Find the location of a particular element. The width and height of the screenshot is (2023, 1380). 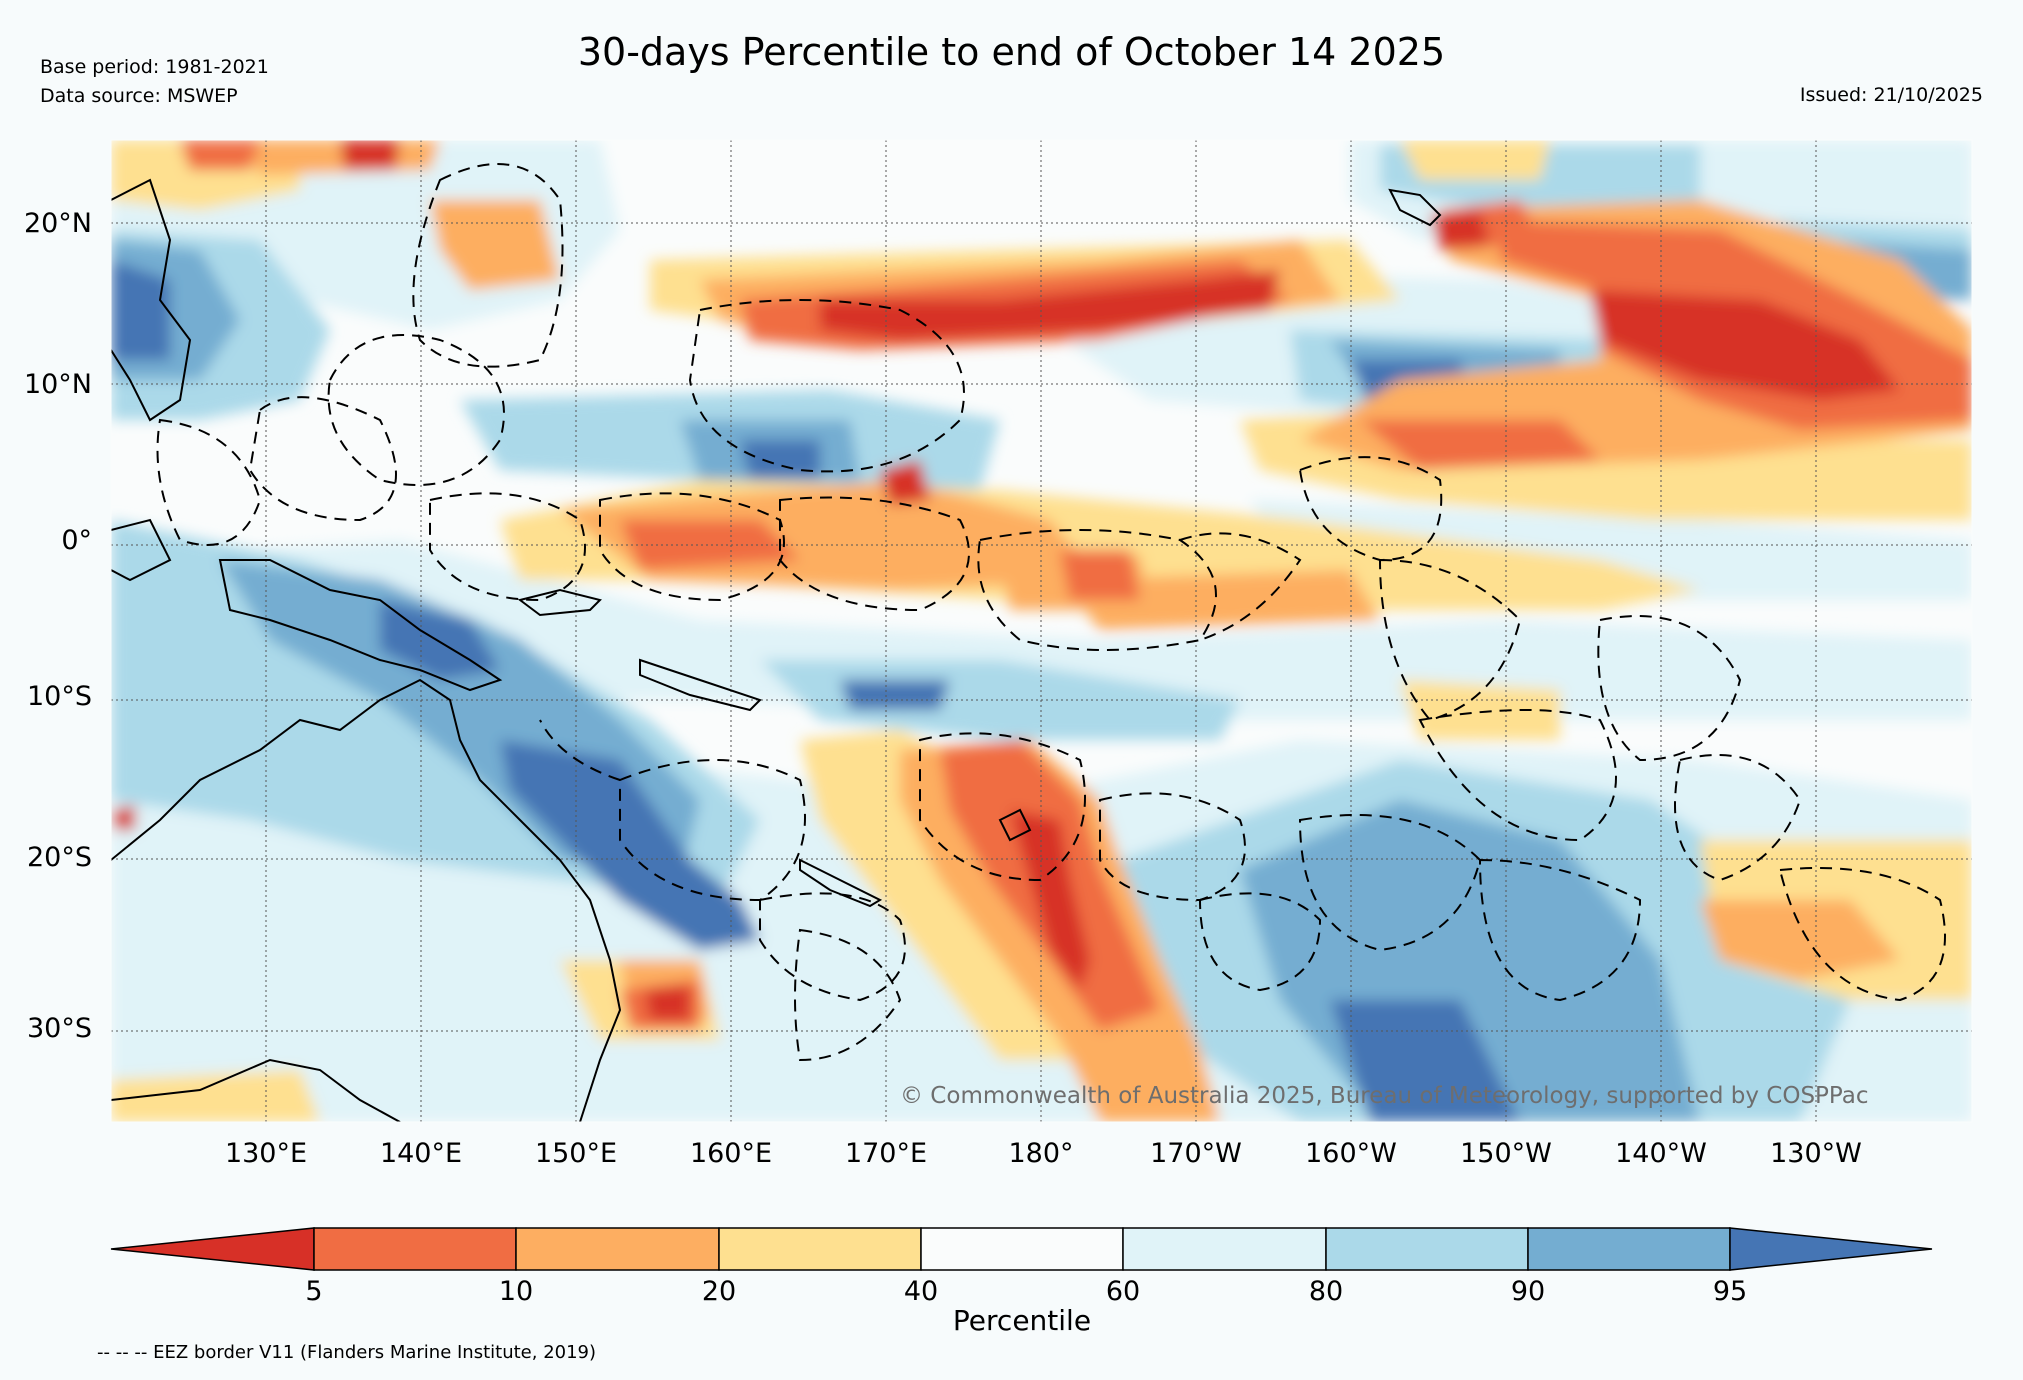

lon-label: 170°E is located at coordinates (886, 1153).